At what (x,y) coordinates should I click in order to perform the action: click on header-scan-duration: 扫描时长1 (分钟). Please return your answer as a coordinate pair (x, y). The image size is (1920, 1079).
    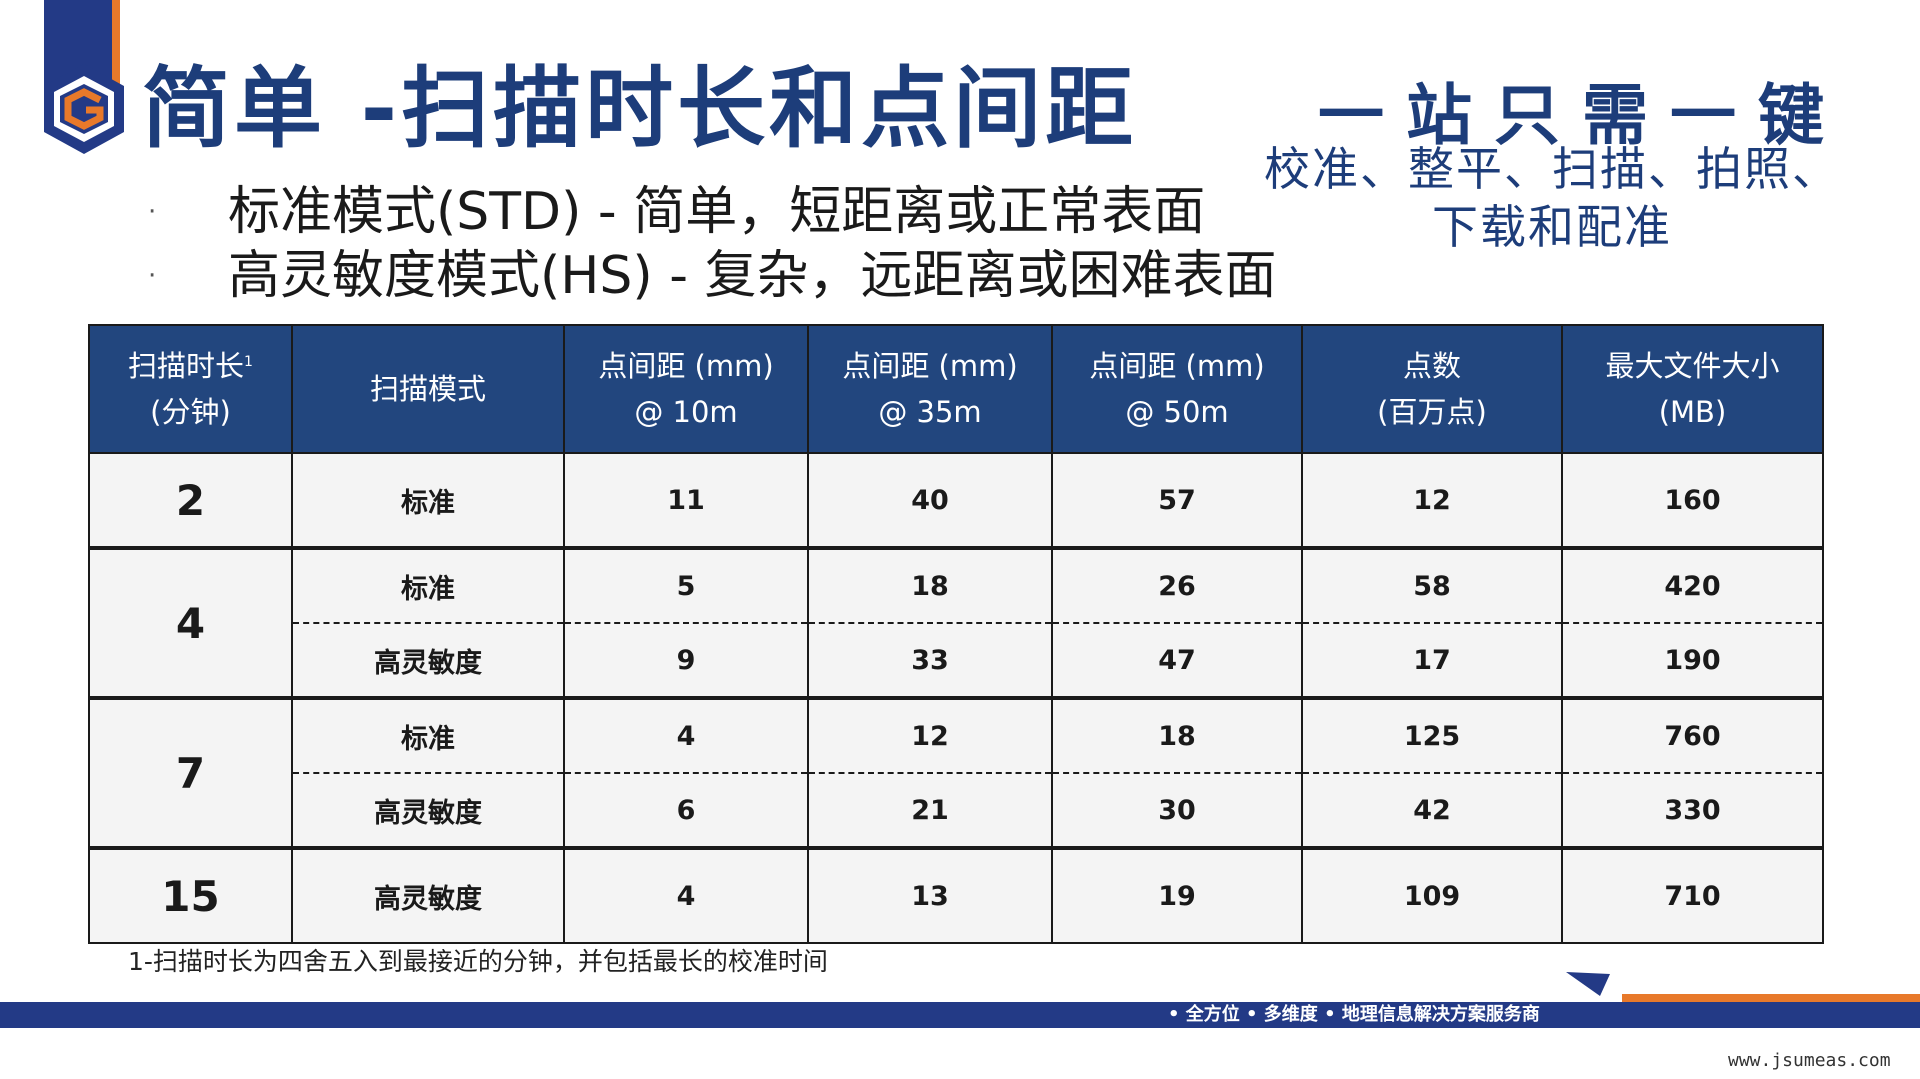
    Looking at the image, I should click on (190, 389).